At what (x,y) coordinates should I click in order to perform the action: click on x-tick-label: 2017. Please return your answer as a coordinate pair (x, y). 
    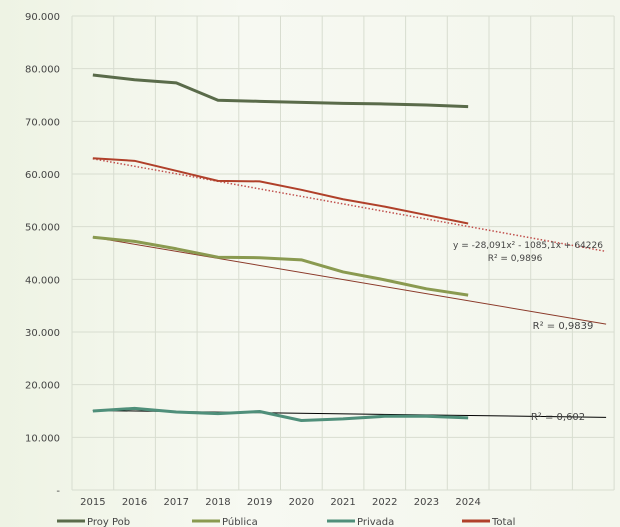
    Looking at the image, I should click on (176, 502).